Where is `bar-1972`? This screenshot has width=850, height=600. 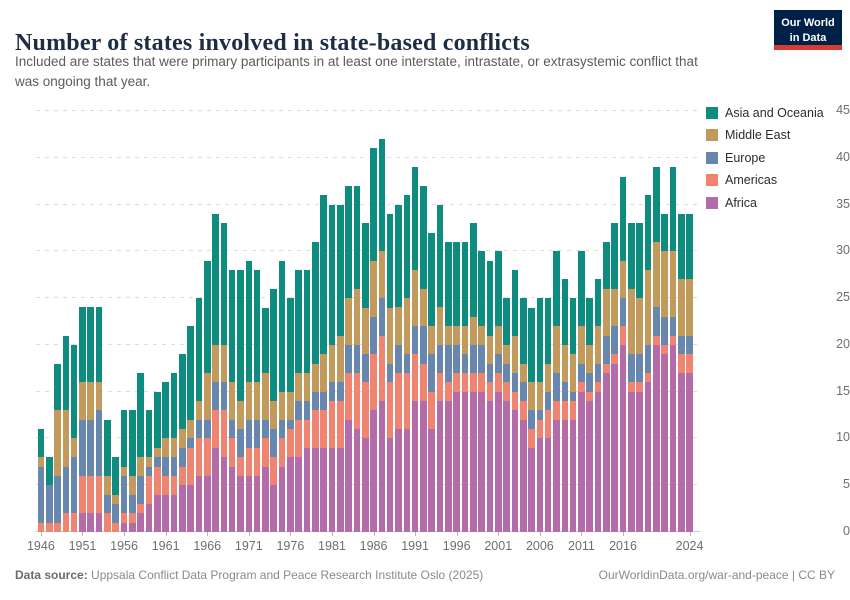
bar-1972 is located at coordinates (257, 401).